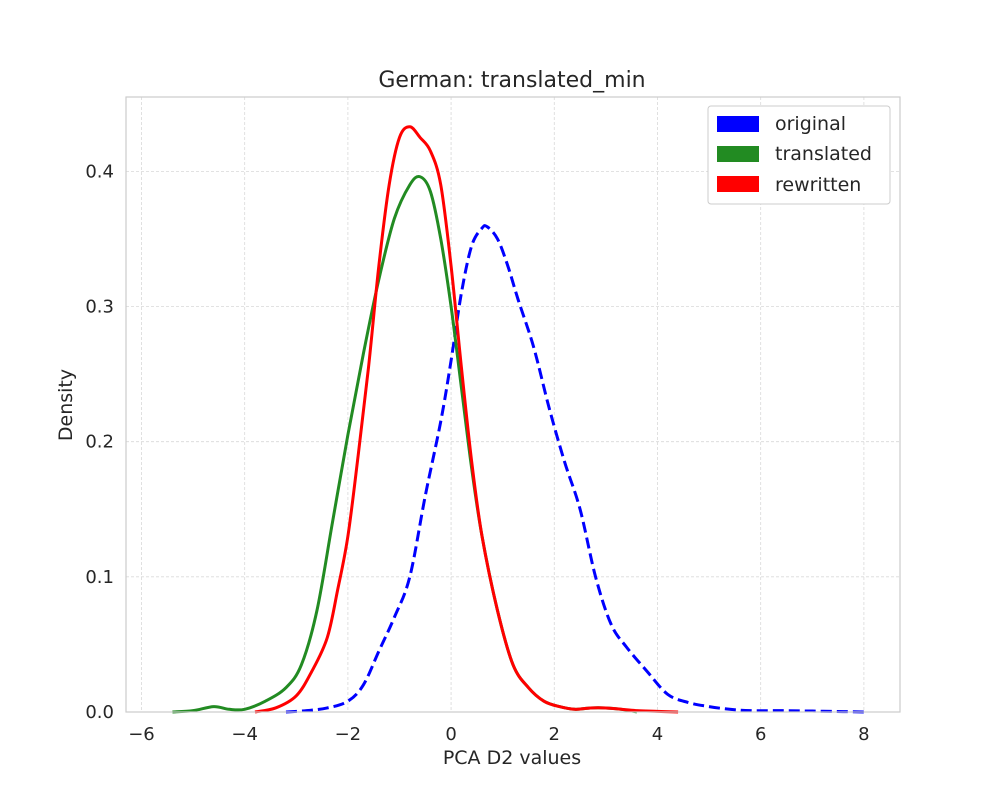  What do you see at coordinates (99, 307) in the screenshot?
I see `y-tick-label: 0.3` at bounding box center [99, 307].